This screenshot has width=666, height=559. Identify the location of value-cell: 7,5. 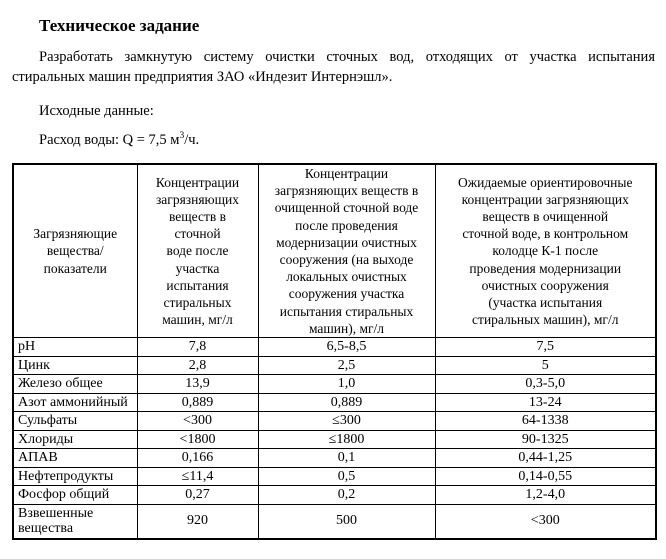
(545, 347).